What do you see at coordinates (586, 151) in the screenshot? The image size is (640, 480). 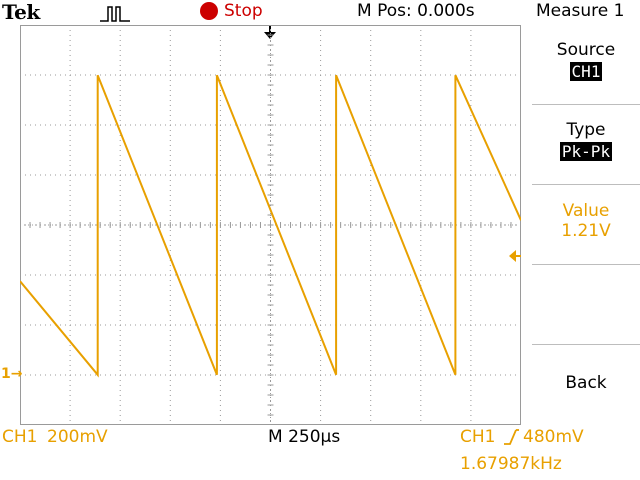 I see `type-value: Pk-Pk` at bounding box center [586, 151].